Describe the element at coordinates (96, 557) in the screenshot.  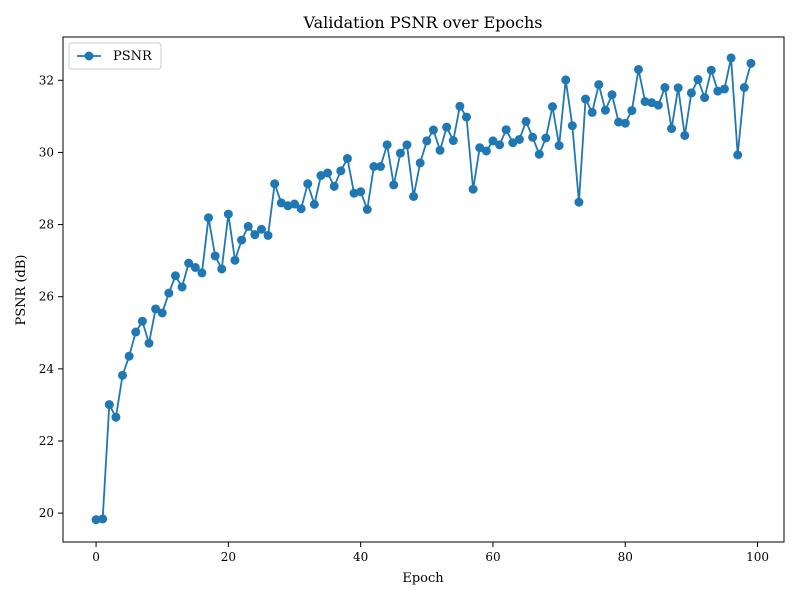
I see `x-tick-label: 0` at that location.